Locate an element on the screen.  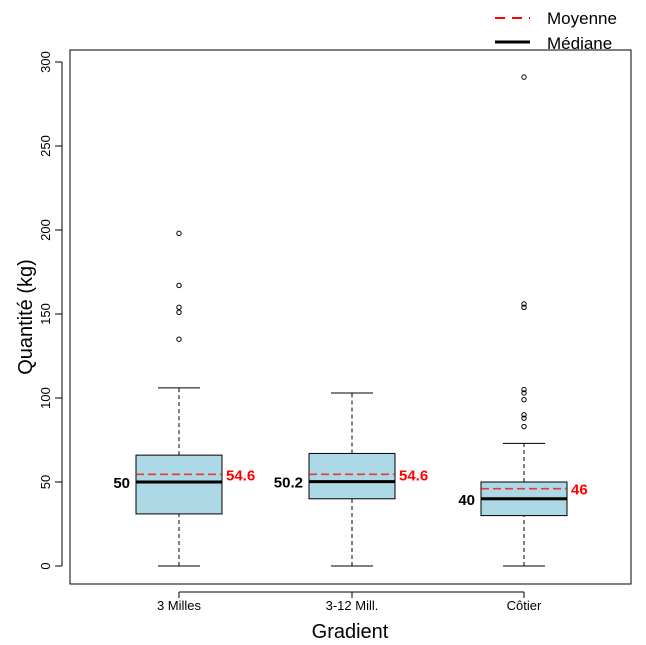
legend-mean-label: Moyenne is located at coordinates (582, 18).